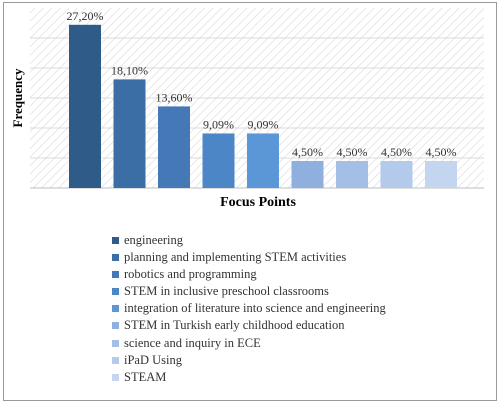 This screenshot has height=406, width=502. I want to click on y-axis-title: Frequency, so click(17, 97).